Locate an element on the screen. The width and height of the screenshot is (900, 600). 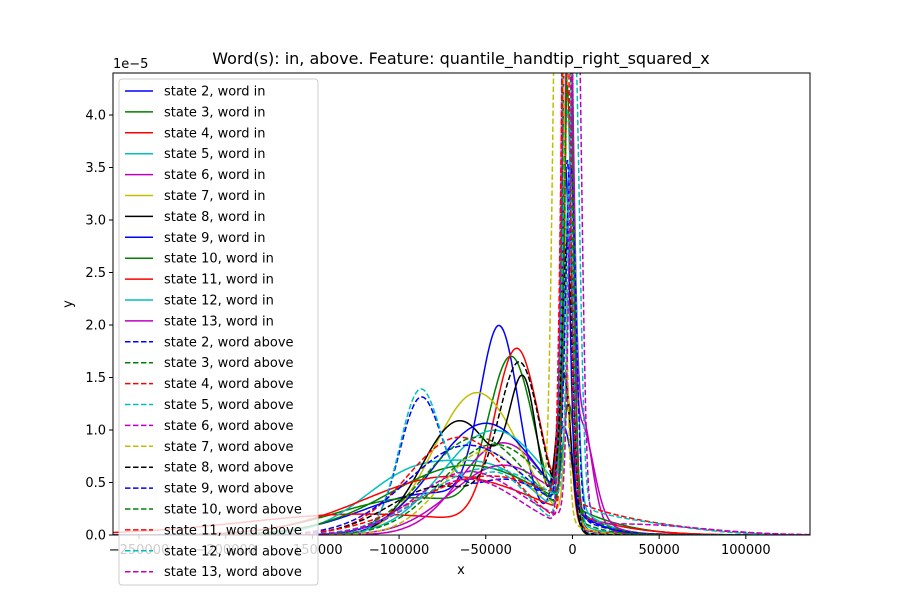
legend-entry-15: state 4, word above is located at coordinates (229, 384).